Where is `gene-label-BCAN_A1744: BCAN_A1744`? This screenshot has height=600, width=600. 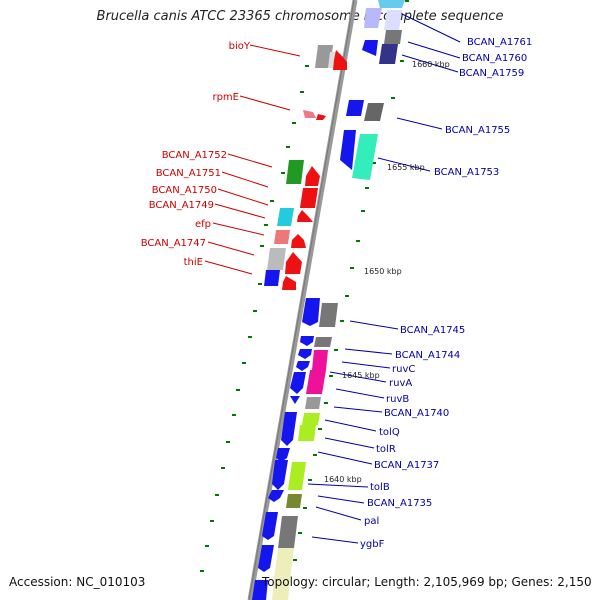
gene-label-BCAN_A1744: BCAN_A1744 is located at coordinates (427, 355).